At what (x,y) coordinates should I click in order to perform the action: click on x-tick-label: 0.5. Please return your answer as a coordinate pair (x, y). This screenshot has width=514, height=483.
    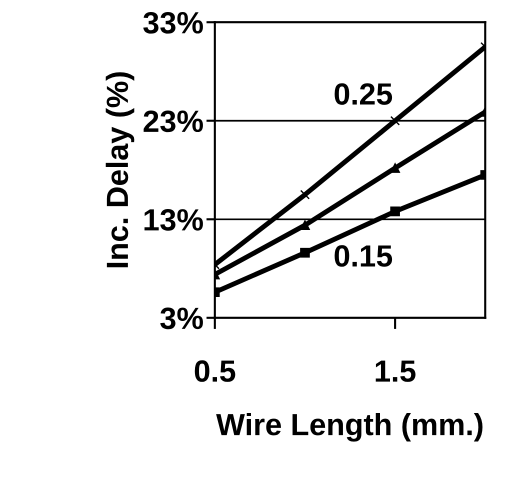
    Looking at the image, I should click on (215, 371).